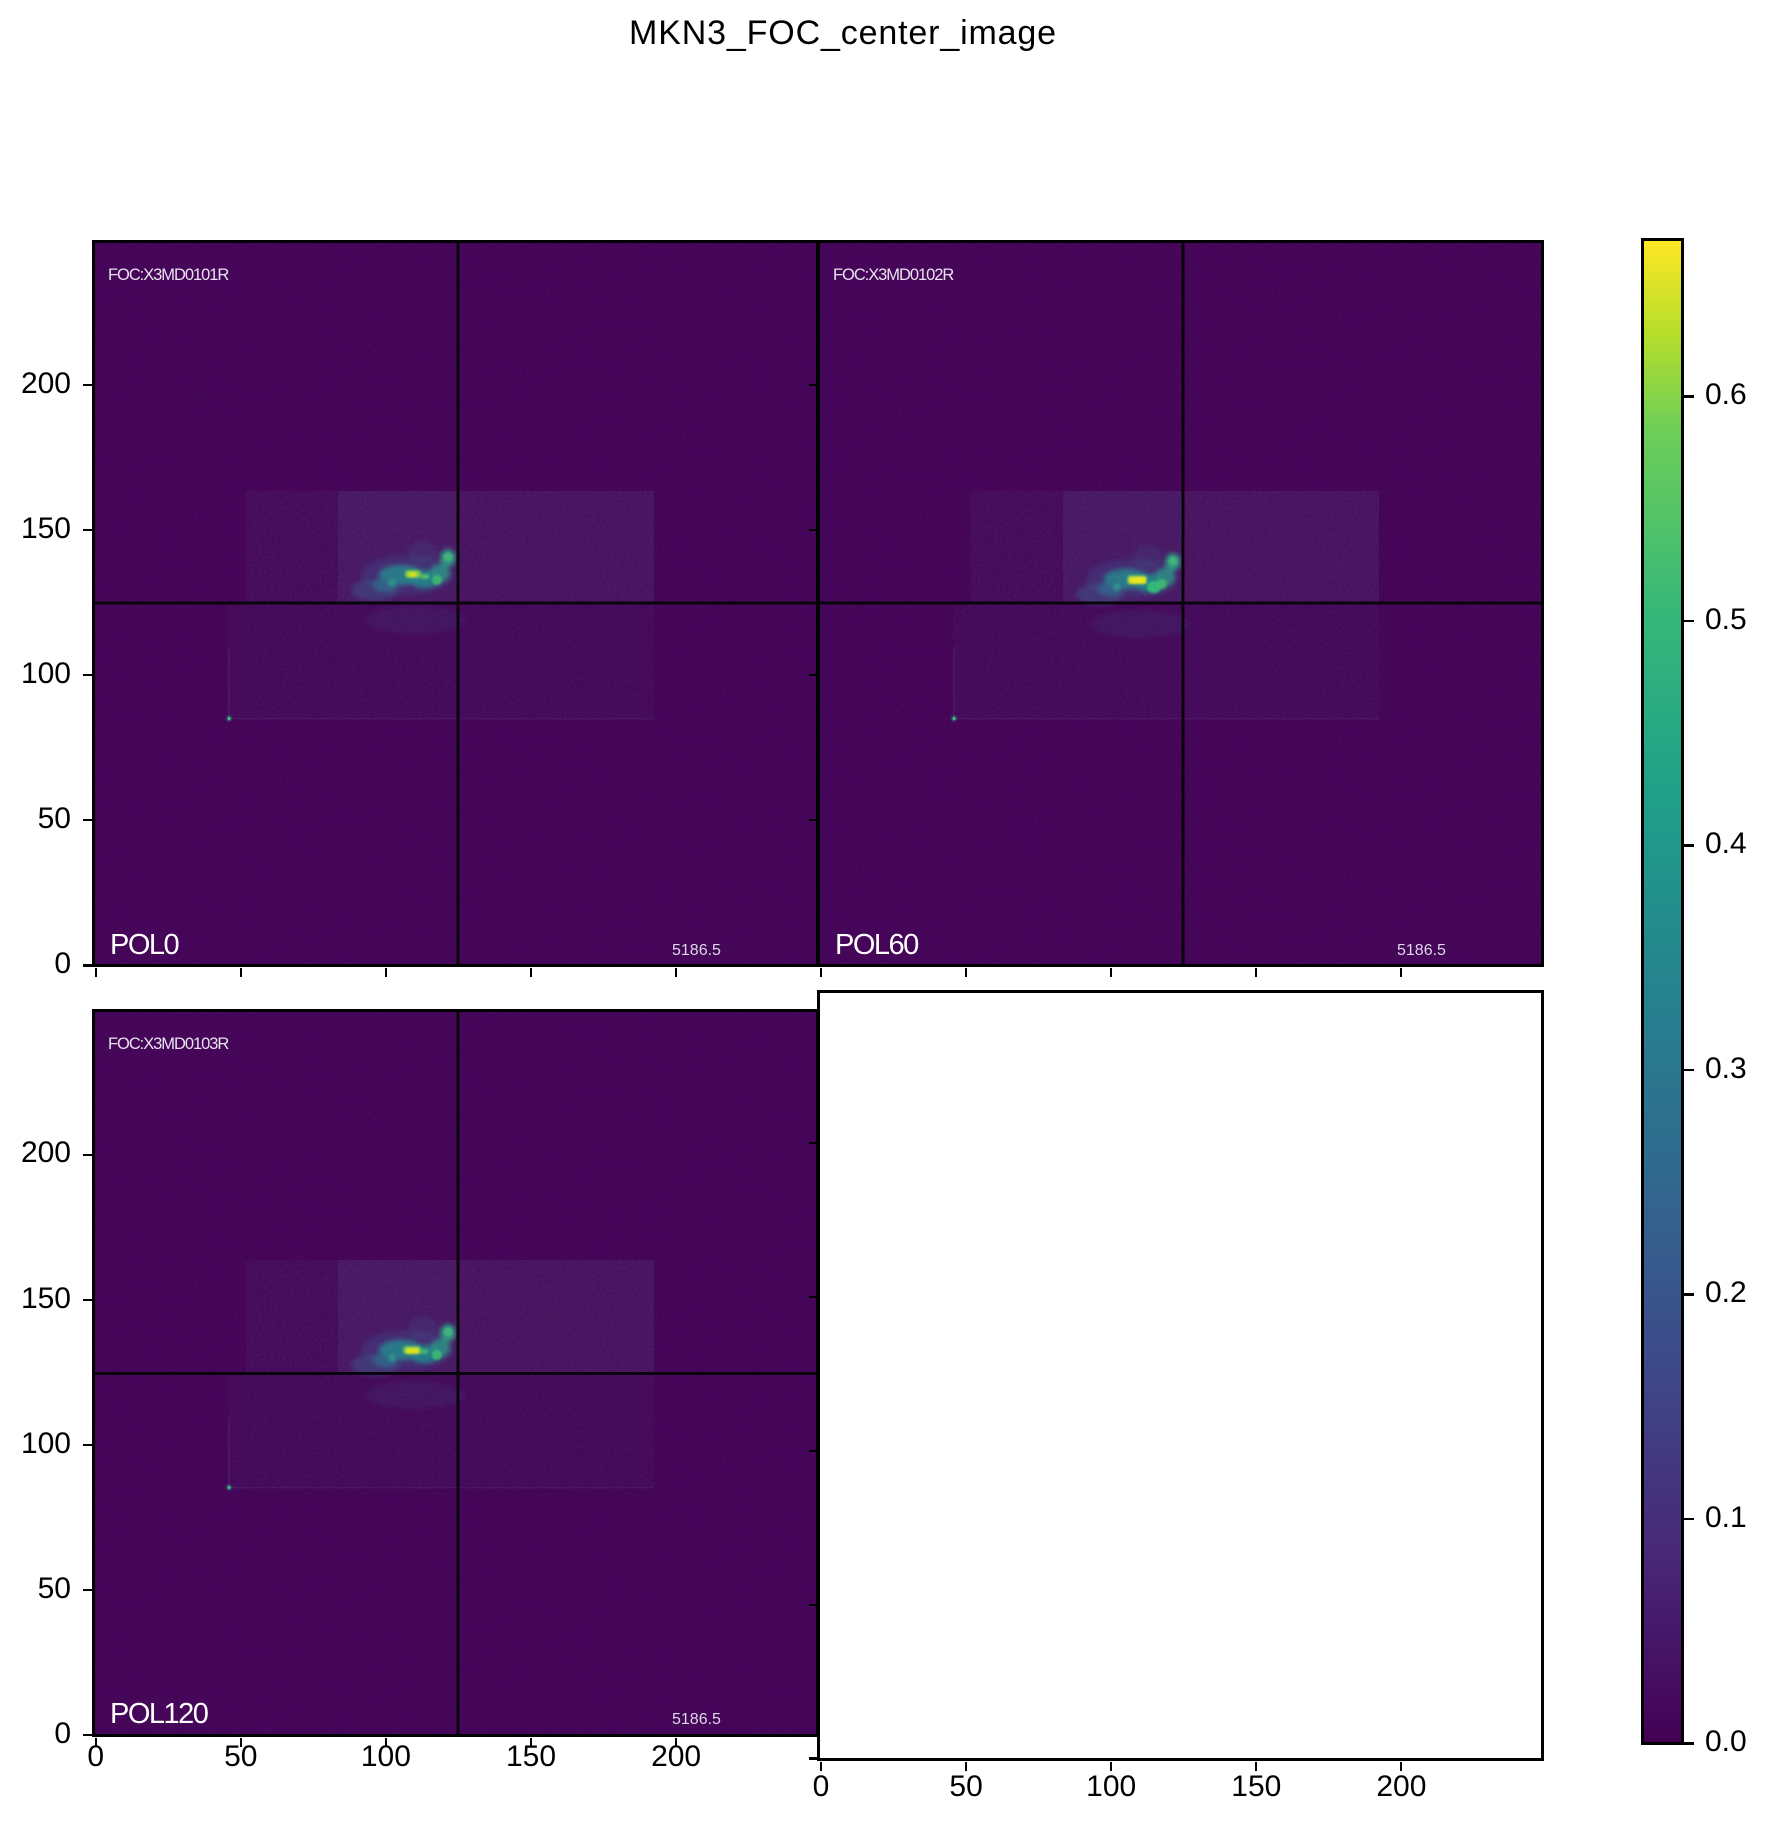  I want to click on svg-text: POL120, so click(159, 1714).